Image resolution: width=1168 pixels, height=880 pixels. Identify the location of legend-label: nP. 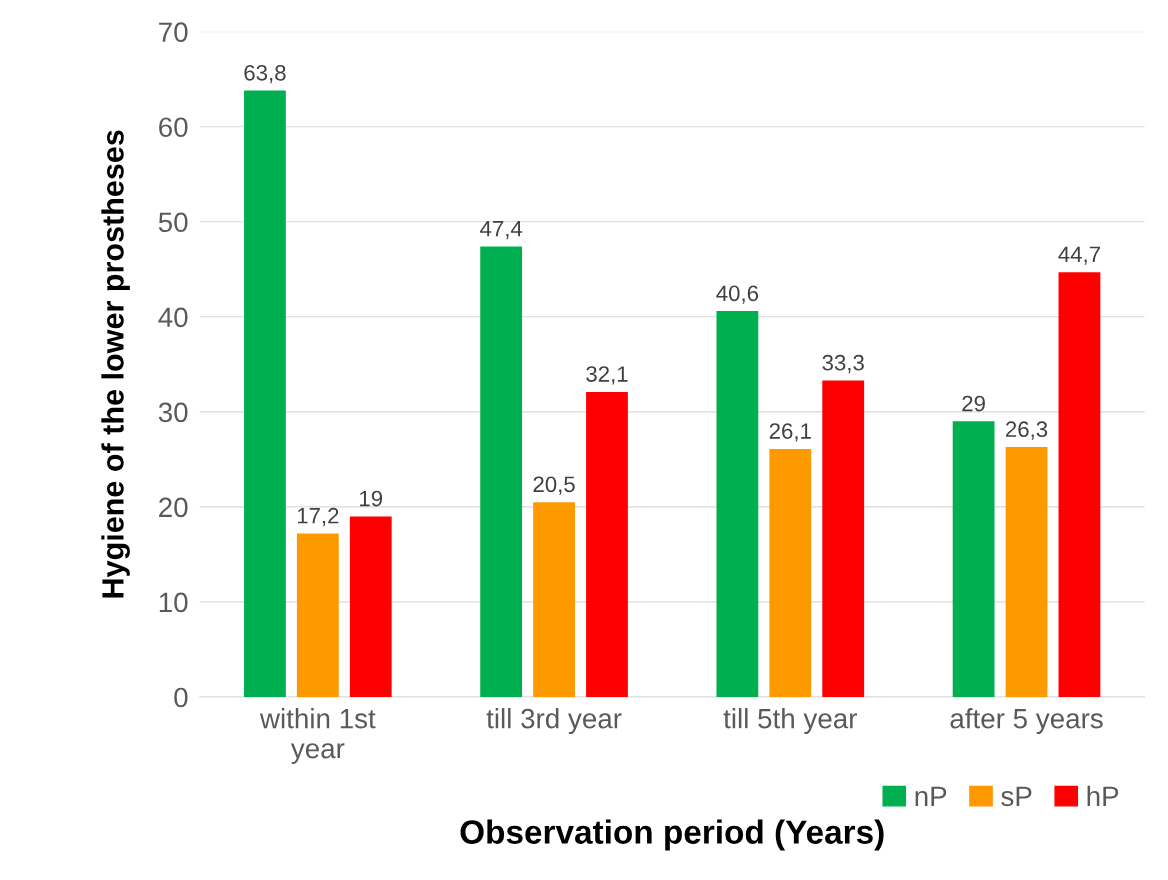
(931, 796).